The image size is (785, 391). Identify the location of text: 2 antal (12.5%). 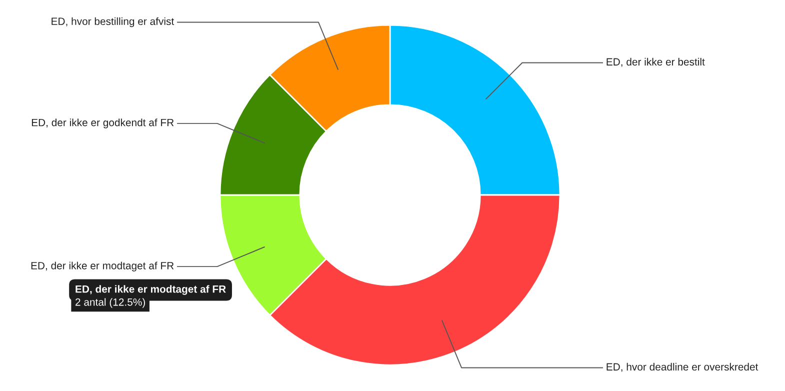
(110, 303).